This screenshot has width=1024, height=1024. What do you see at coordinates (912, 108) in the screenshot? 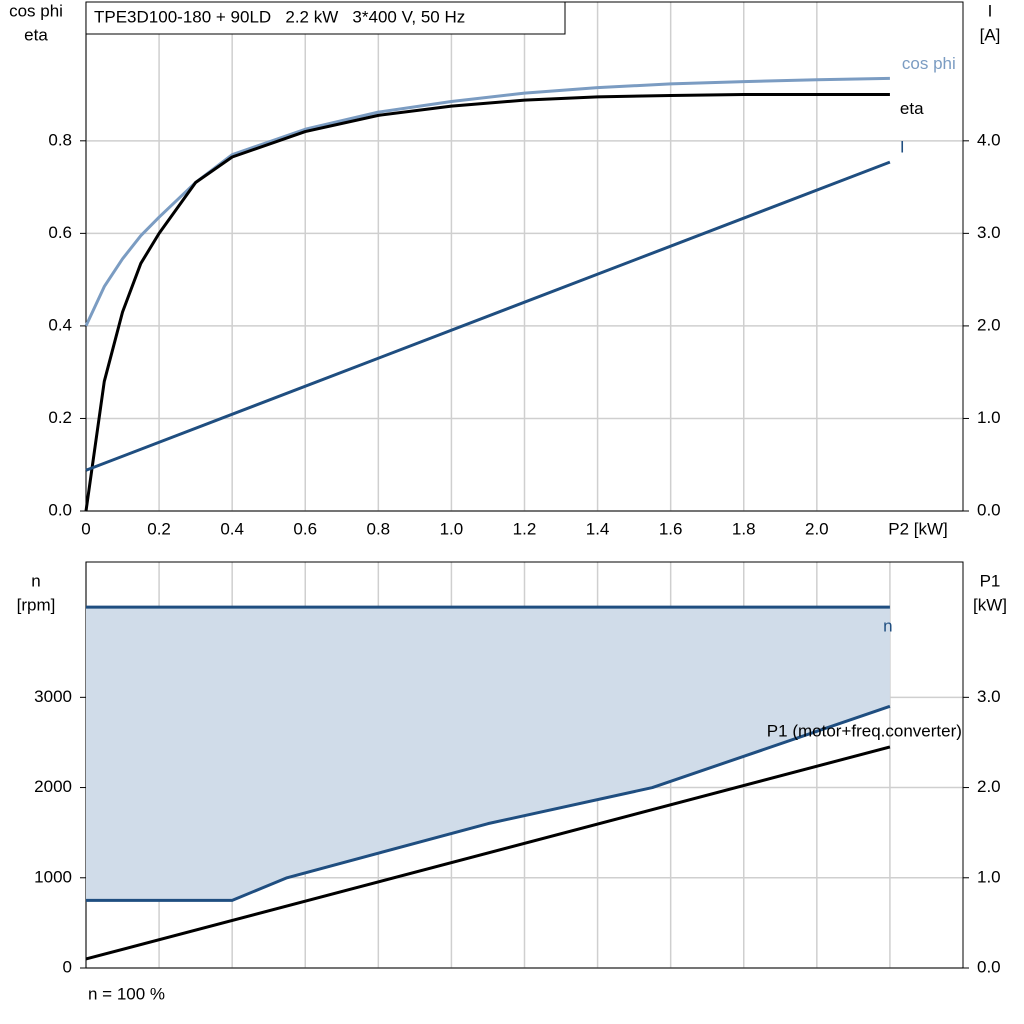
I see `series-label: eta` at bounding box center [912, 108].